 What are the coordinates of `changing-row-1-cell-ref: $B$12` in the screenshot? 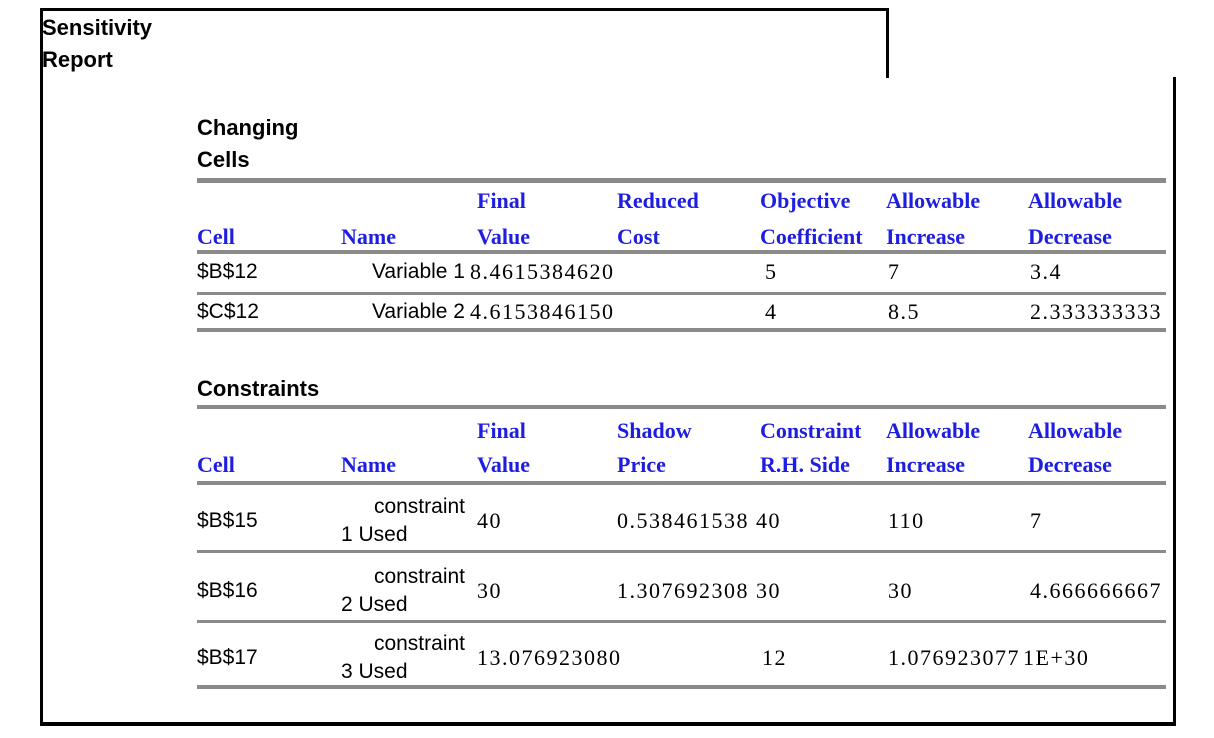 It's located at (227, 271).